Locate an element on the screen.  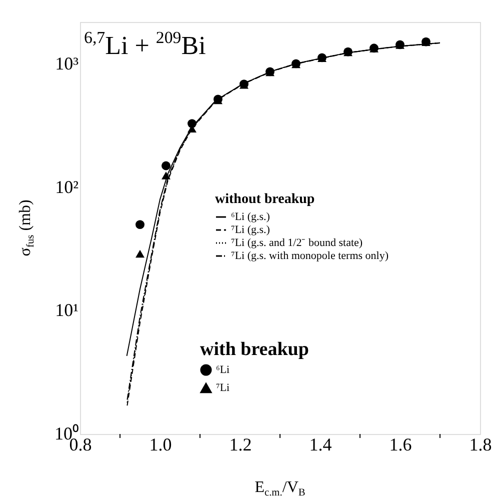
legend-label: ⁷Li (g.s. with monopole terms only) is located at coordinates (310, 256).